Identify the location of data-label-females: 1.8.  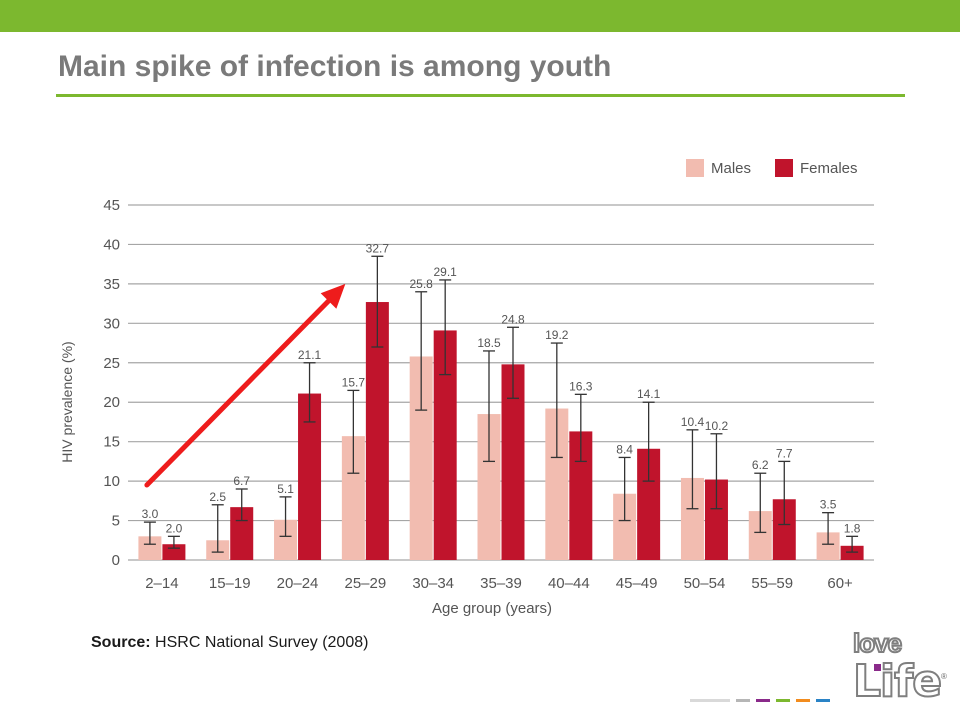
(852, 528).